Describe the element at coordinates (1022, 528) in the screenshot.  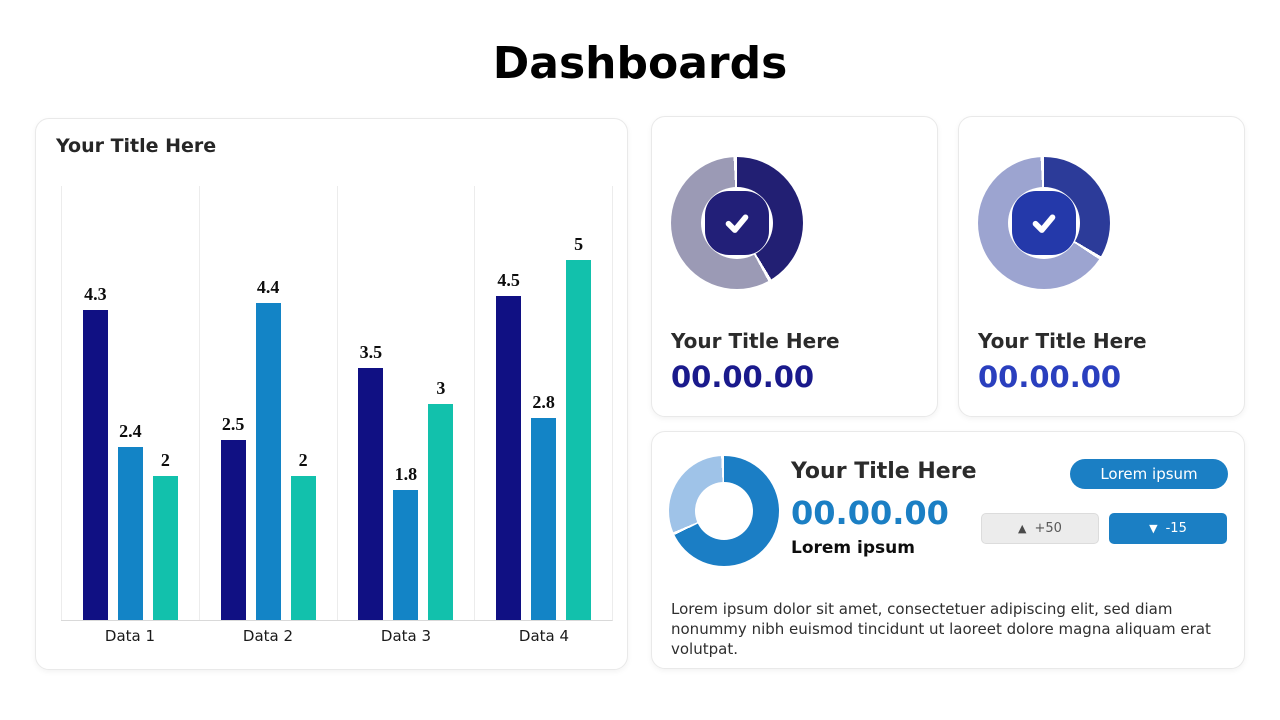
I see `triangle-up-icon: ▲` at that location.